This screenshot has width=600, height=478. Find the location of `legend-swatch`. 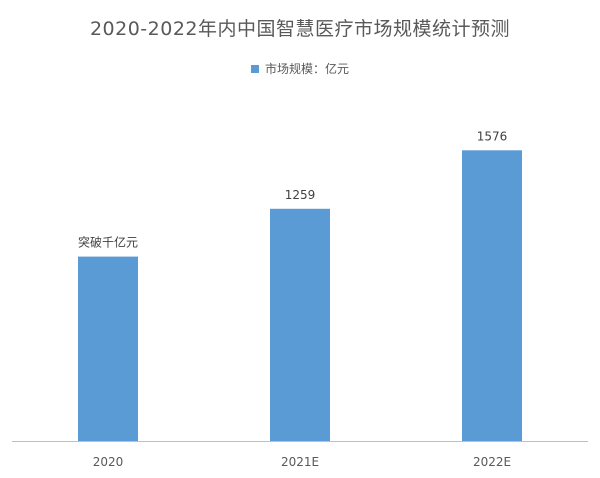

legend-swatch is located at coordinates (254, 68).